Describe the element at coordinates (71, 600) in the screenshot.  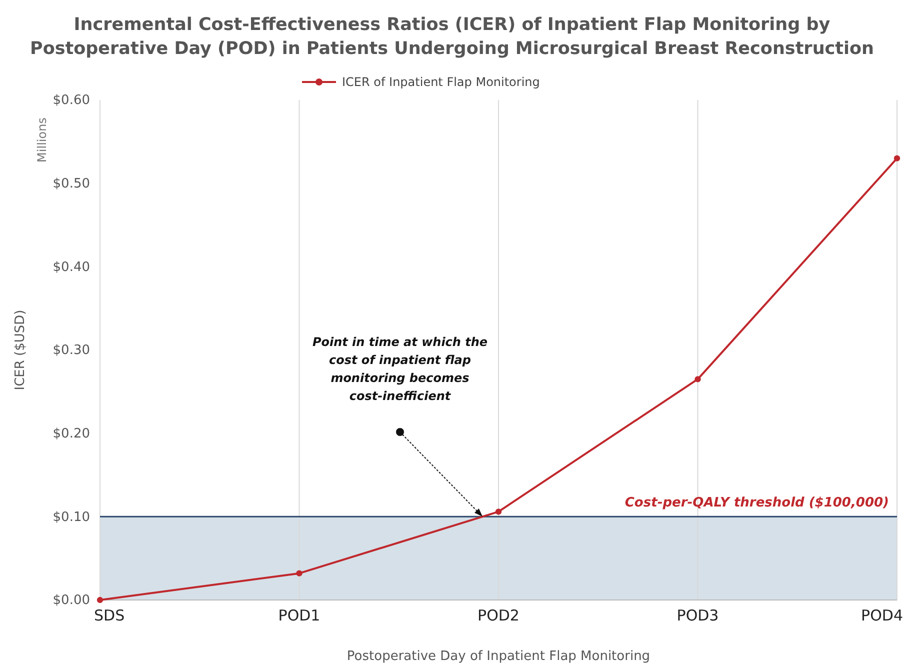
I see `y-tick-label: $0.00` at that location.